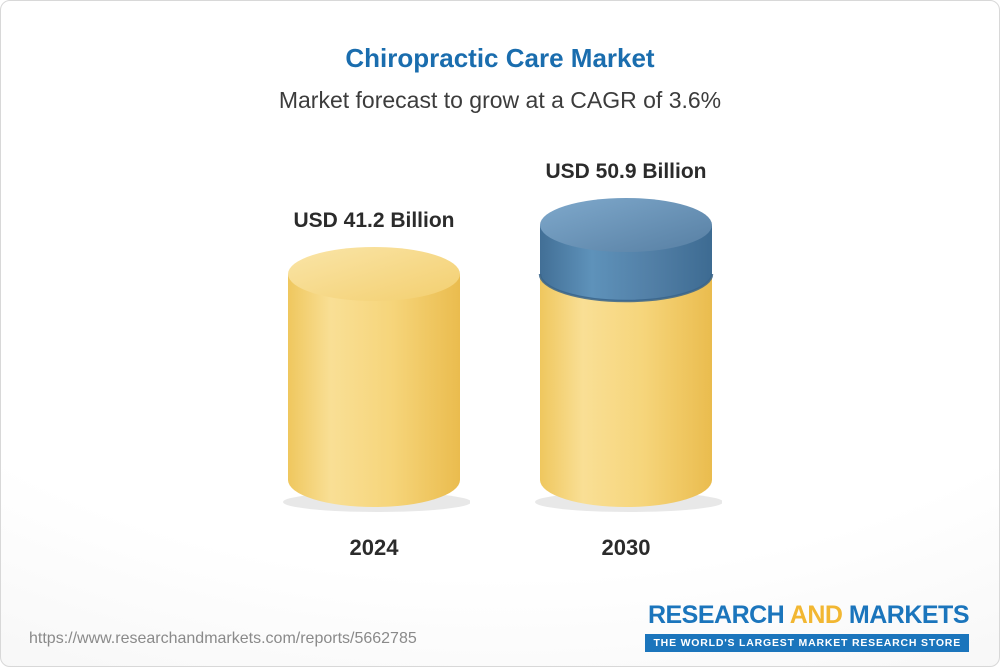  Describe the element at coordinates (626, 171) in the screenshot. I see `value-label-2030: USD 50.9 Billion` at that location.